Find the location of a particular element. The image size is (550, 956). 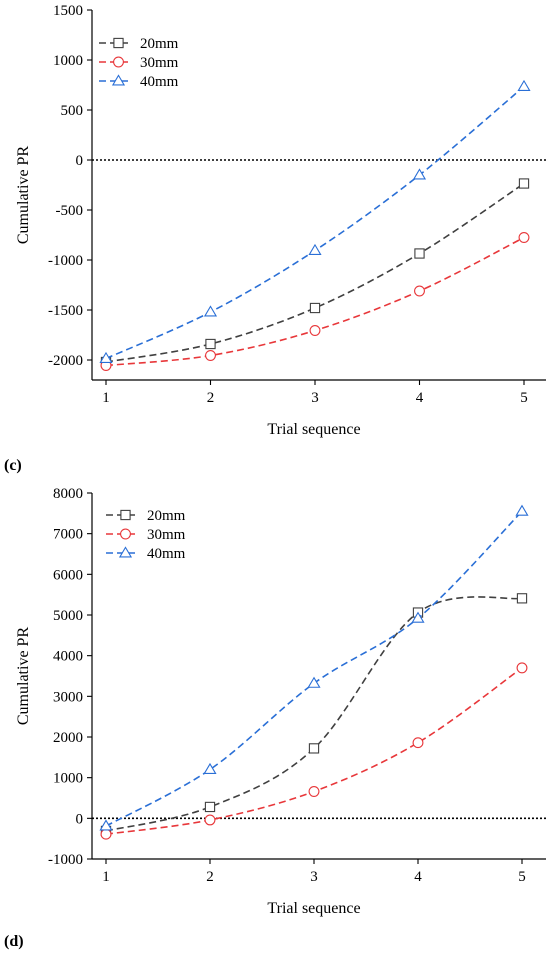

y-tick-label: 8000 is located at coordinates (68, 494).